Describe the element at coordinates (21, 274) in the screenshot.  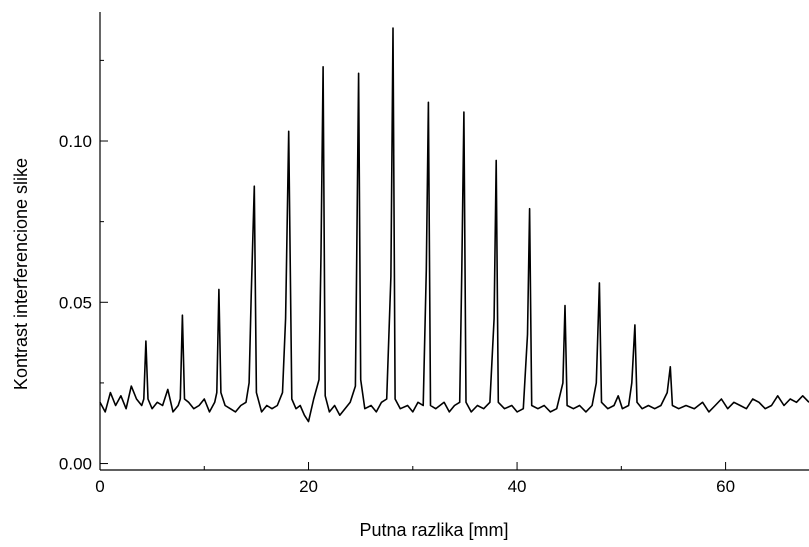
I see `y-axis-title: Kontrast interferencione slike` at that location.